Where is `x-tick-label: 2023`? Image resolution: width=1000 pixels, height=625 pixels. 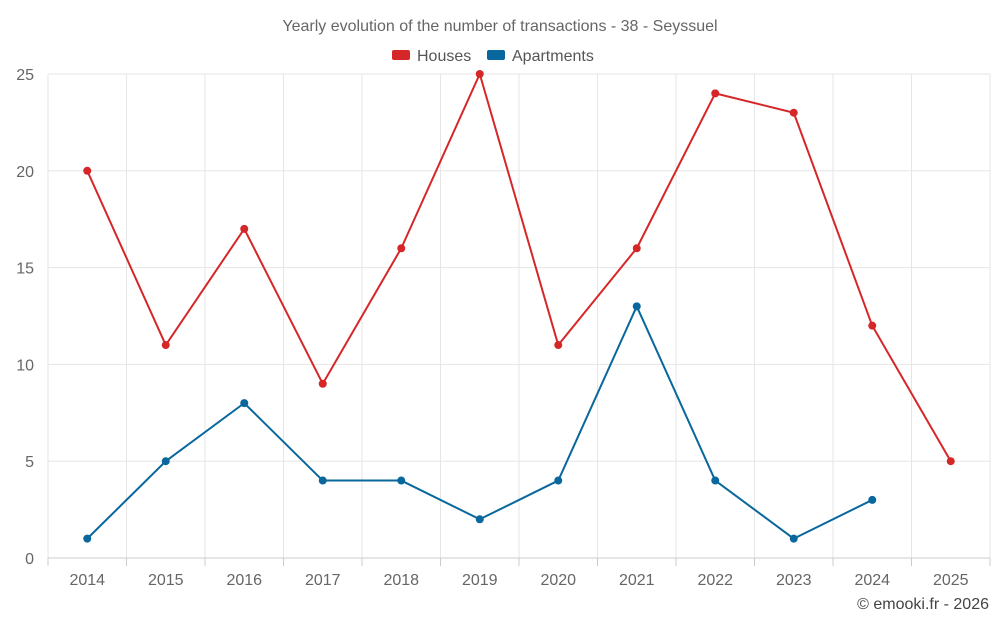 x-tick-label: 2023 is located at coordinates (794, 580).